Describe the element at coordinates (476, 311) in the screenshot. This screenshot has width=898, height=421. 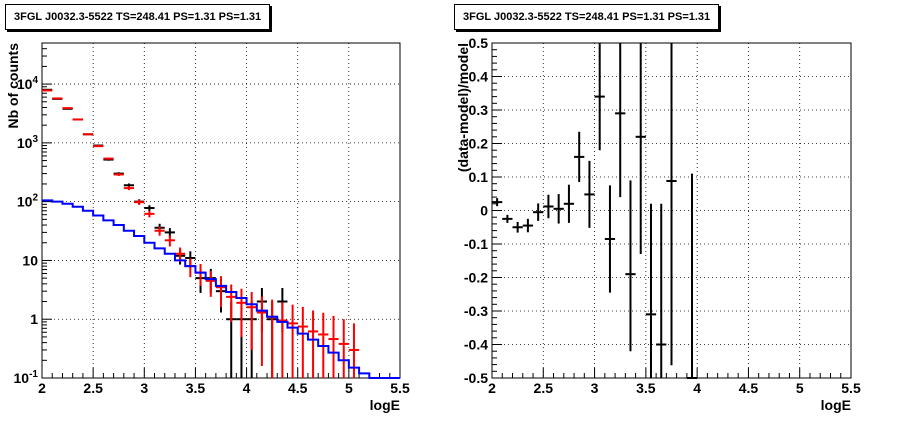
I see `y-tick-label: -0.3` at that location.